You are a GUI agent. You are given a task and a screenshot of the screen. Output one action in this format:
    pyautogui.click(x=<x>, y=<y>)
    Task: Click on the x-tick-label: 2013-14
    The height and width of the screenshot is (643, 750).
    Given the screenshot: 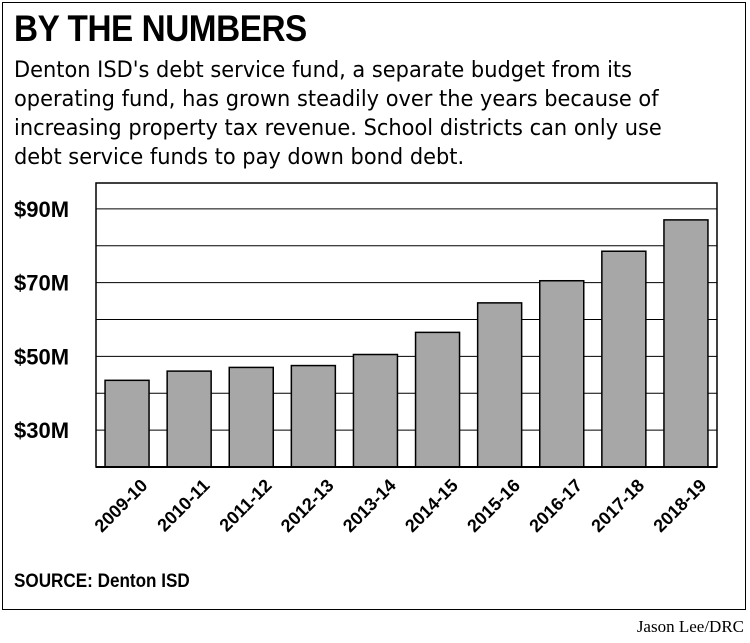 What is the action you would take?
    pyautogui.click(x=369, y=505)
    